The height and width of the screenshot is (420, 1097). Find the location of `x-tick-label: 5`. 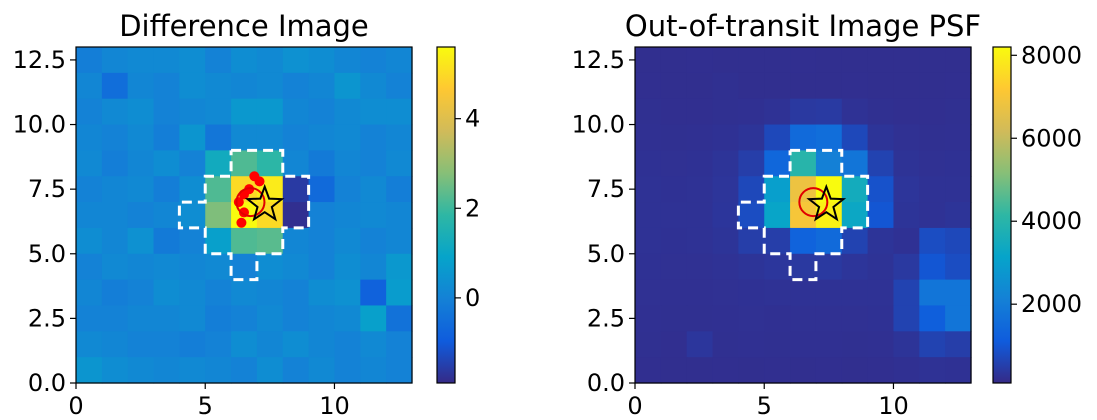

x-tick-label: 5 is located at coordinates (764, 403).